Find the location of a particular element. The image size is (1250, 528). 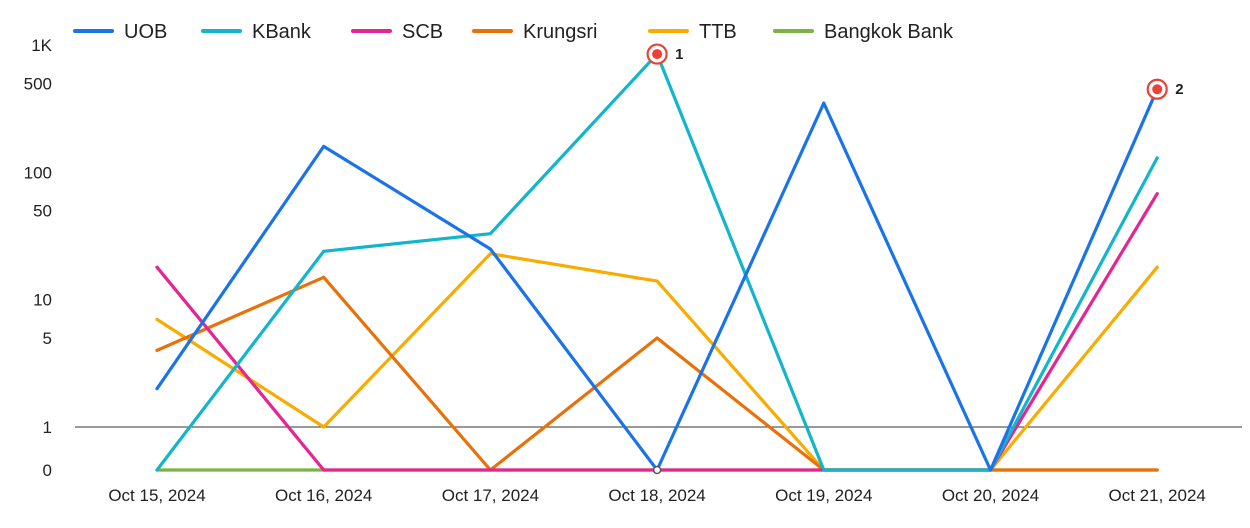

annotation-label: 2 is located at coordinates (1179, 89).